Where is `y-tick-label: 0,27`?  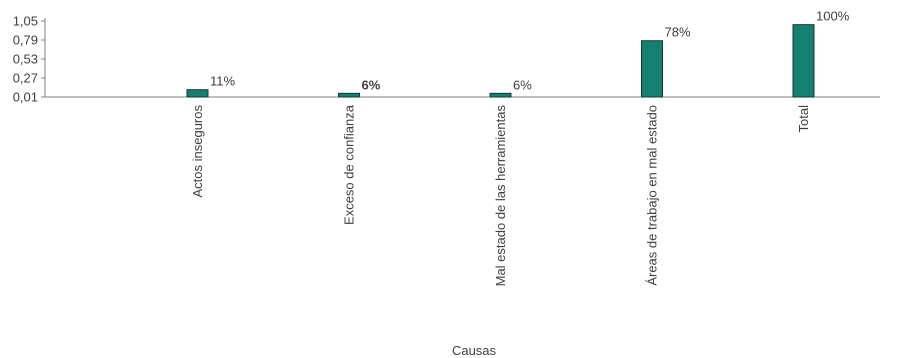 y-tick-label: 0,27 is located at coordinates (25, 78).